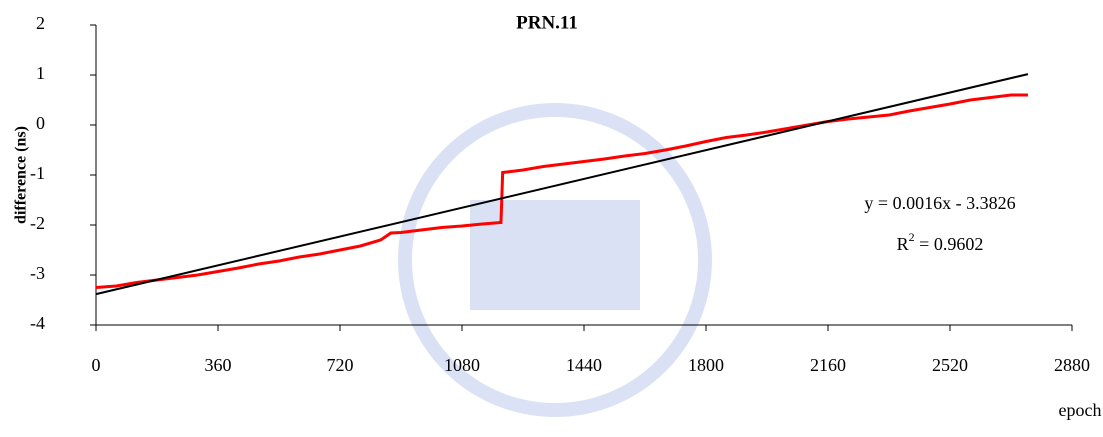  I want to click on x-tick-label: 360, so click(218, 365).